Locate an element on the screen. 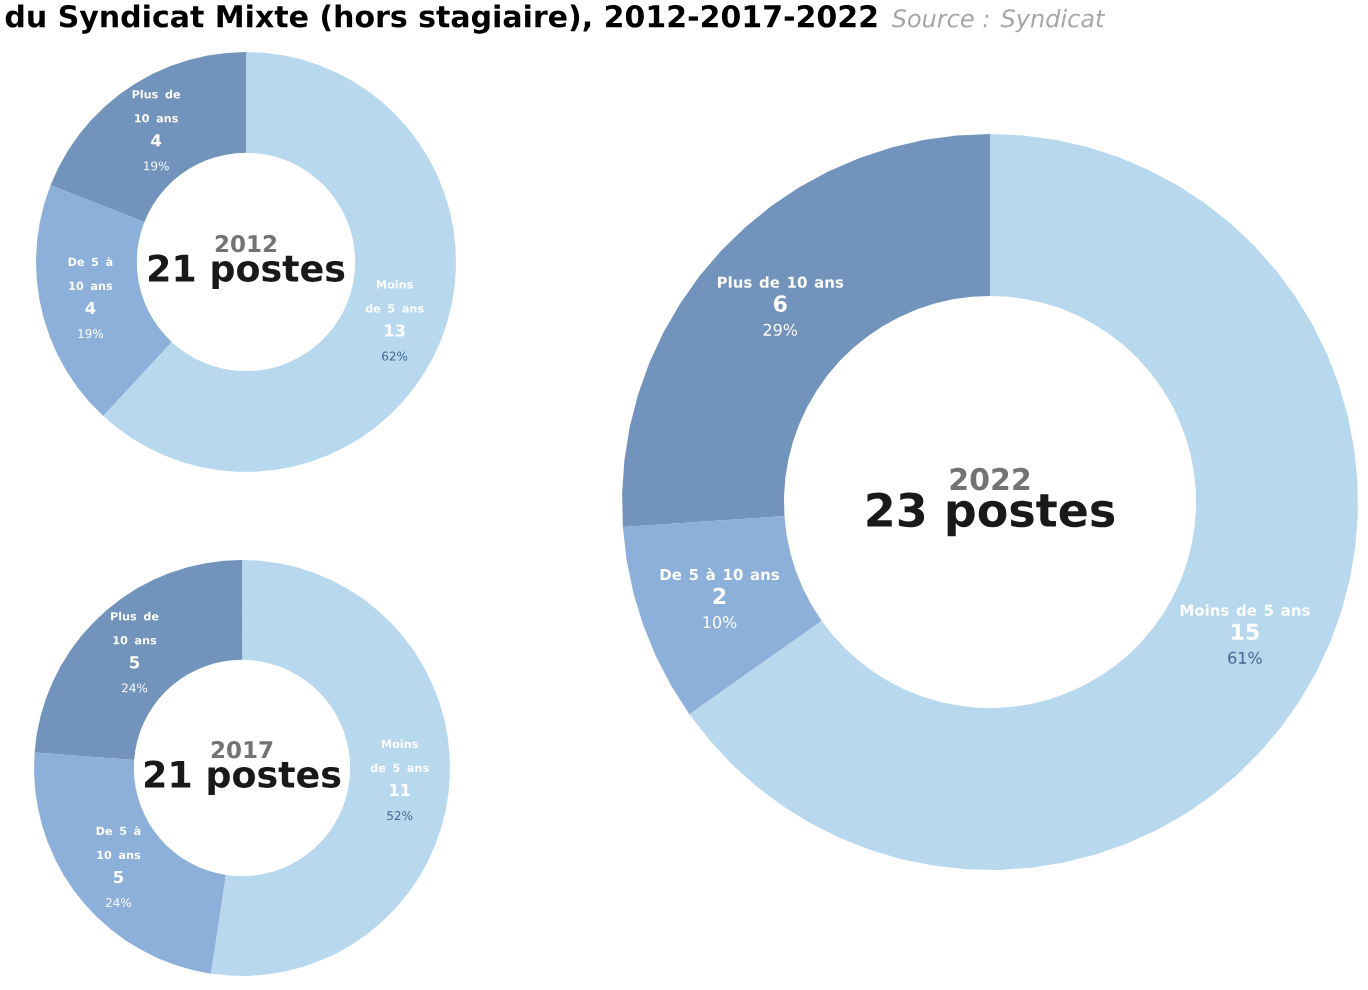 Image resolution: width=1368 pixels, height=990 pixels. data-label: 6 is located at coordinates (780, 303).